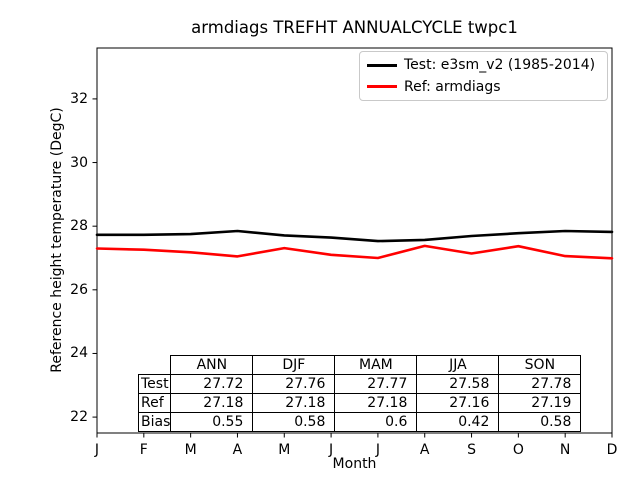 The image size is (640, 480). I want to click on stats-column-header: DJF, so click(294, 365).